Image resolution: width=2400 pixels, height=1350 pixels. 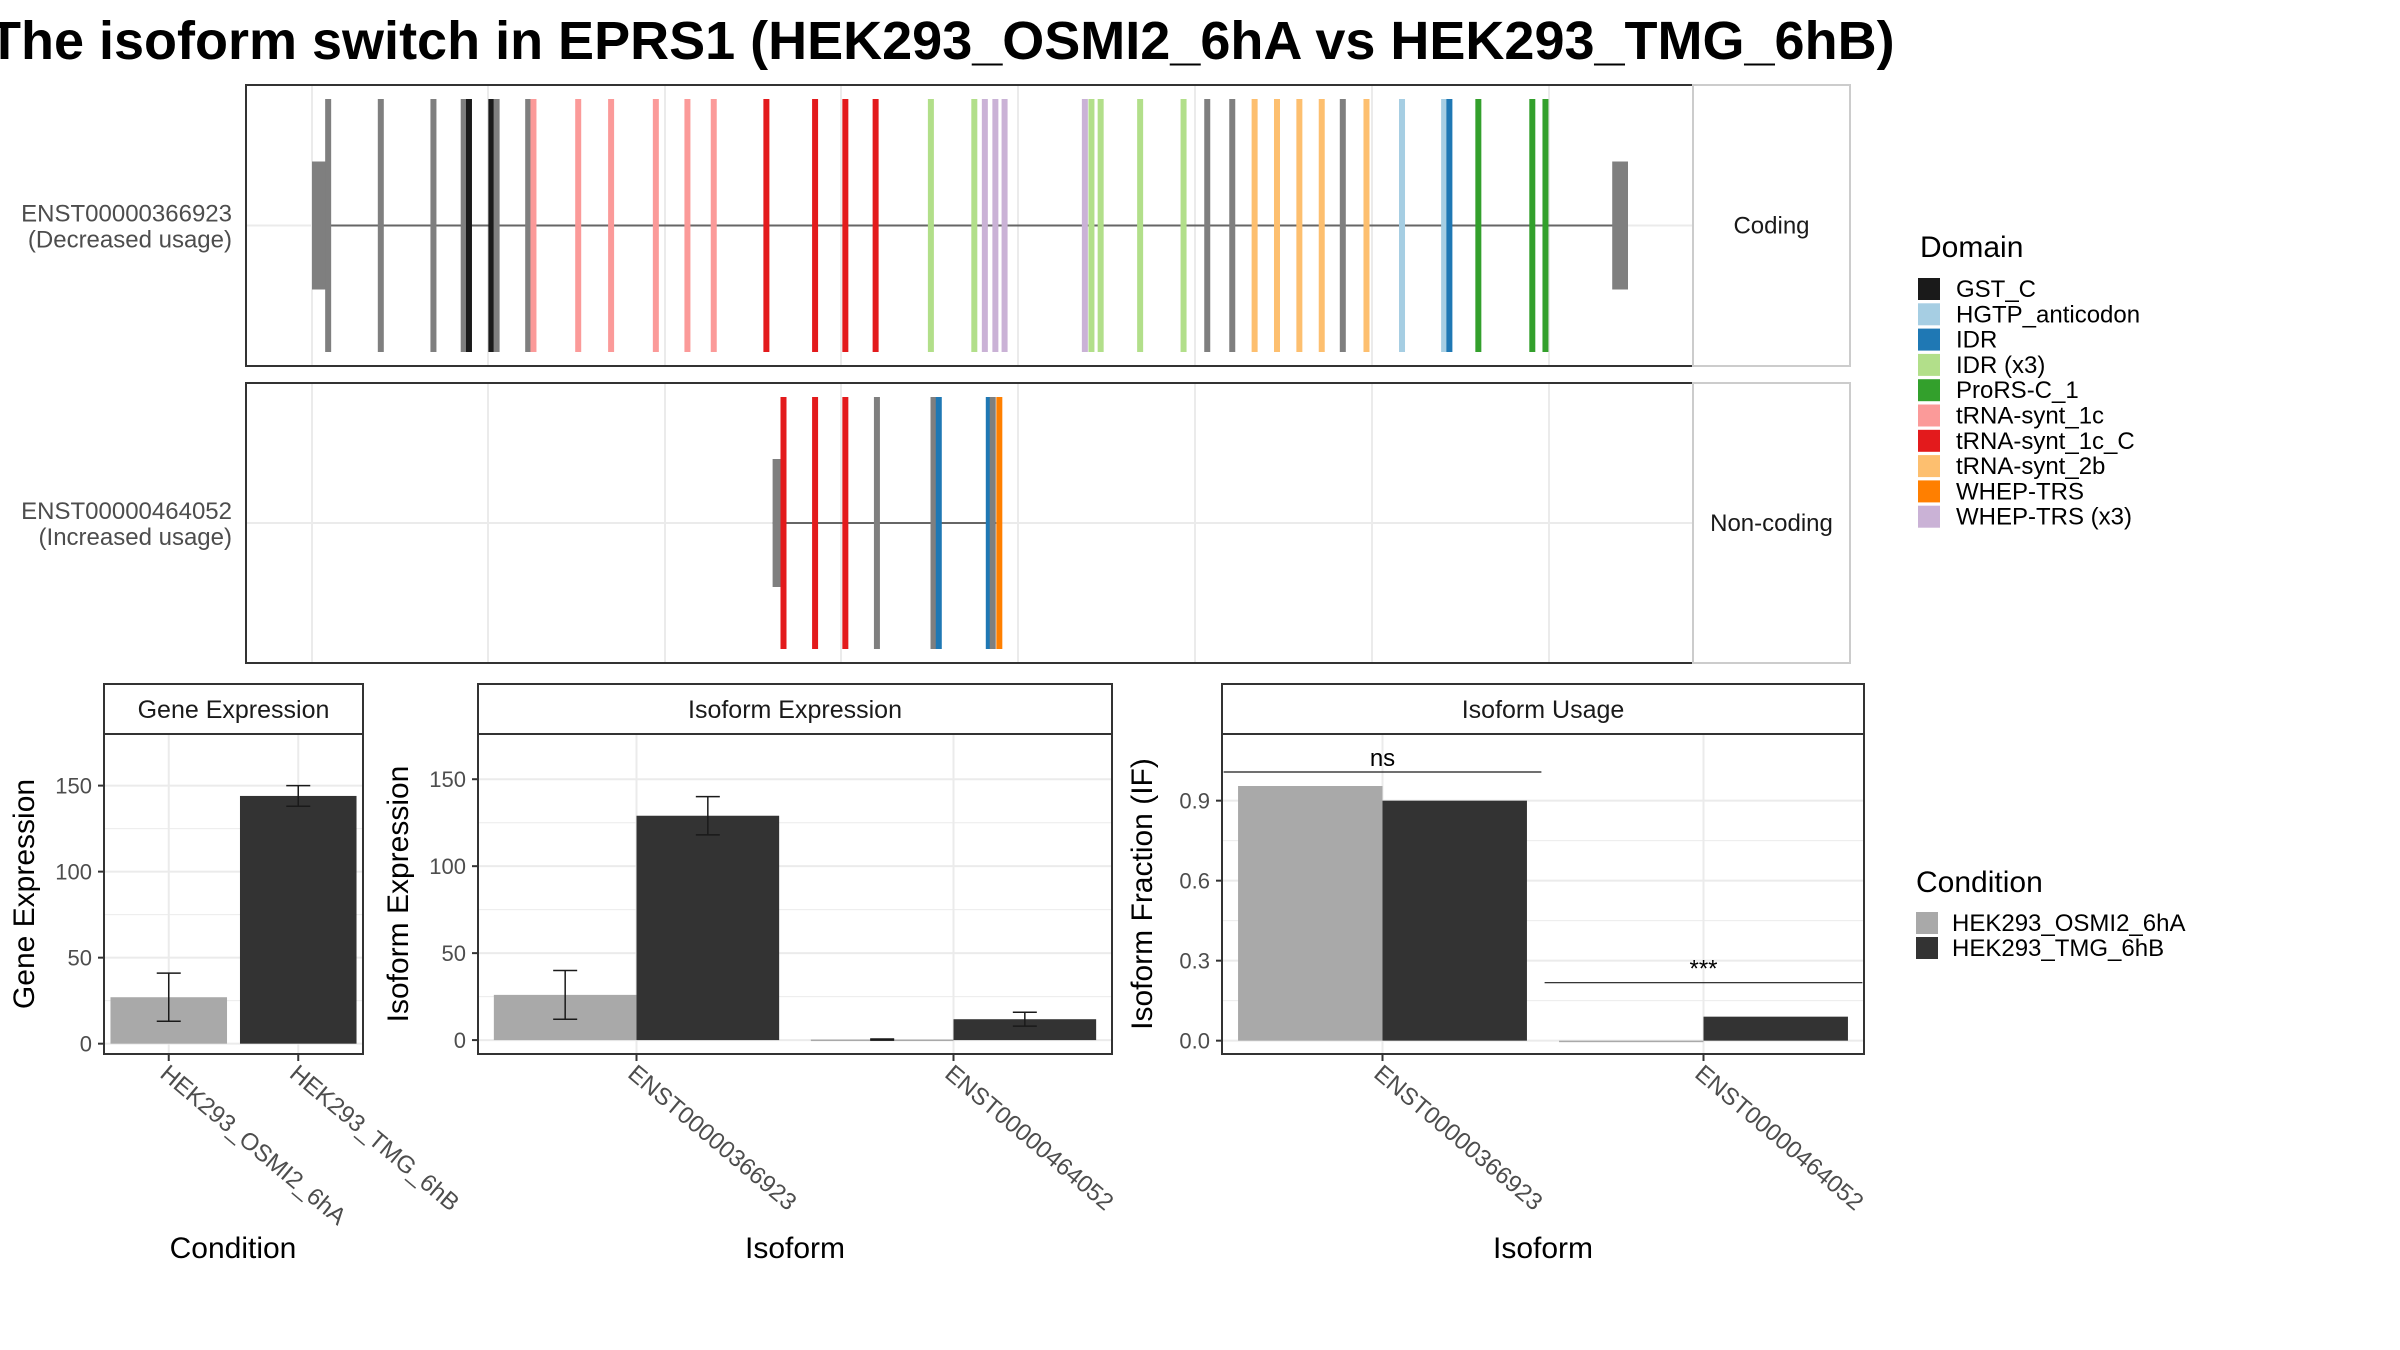 I want to click on y-tick-label: 0.0, so click(x=1194, y=1041).